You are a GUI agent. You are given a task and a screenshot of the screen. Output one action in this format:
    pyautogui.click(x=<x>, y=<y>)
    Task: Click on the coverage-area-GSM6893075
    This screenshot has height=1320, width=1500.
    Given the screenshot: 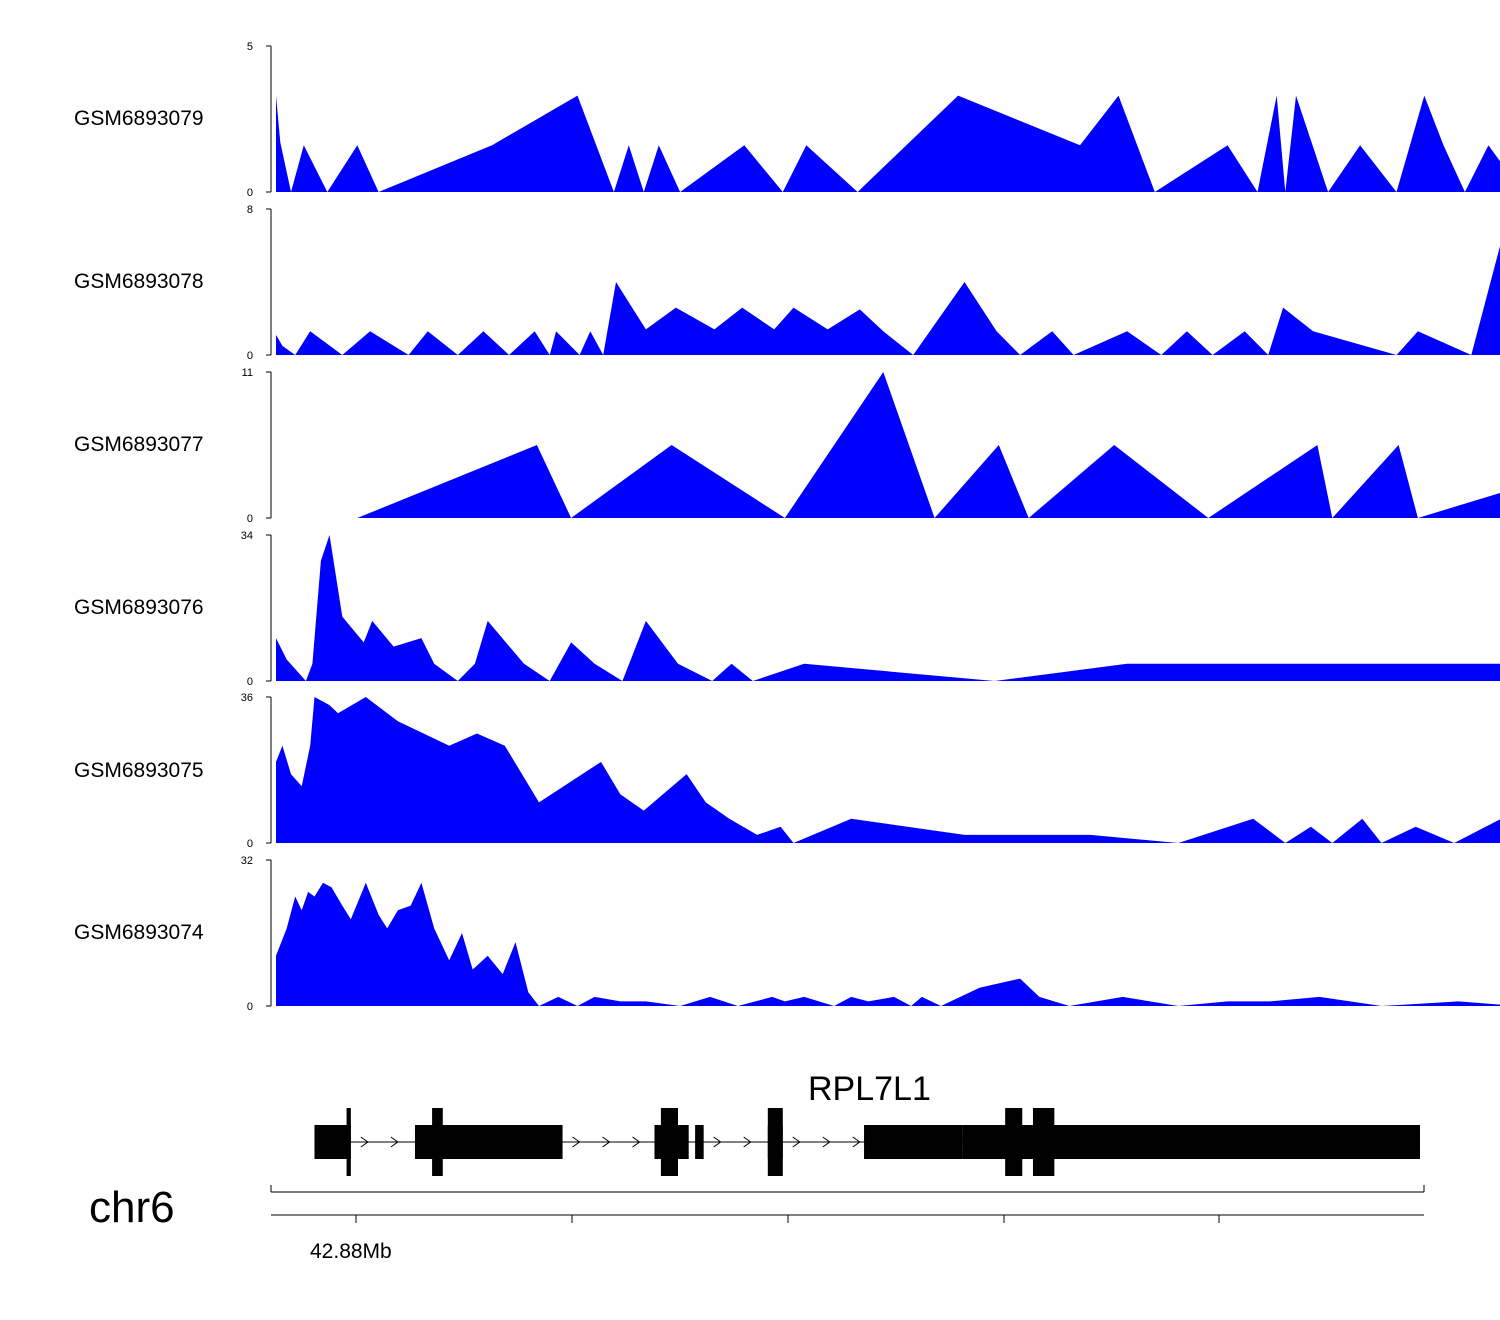 What is the action you would take?
    pyautogui.click(x=888, y=770)
    